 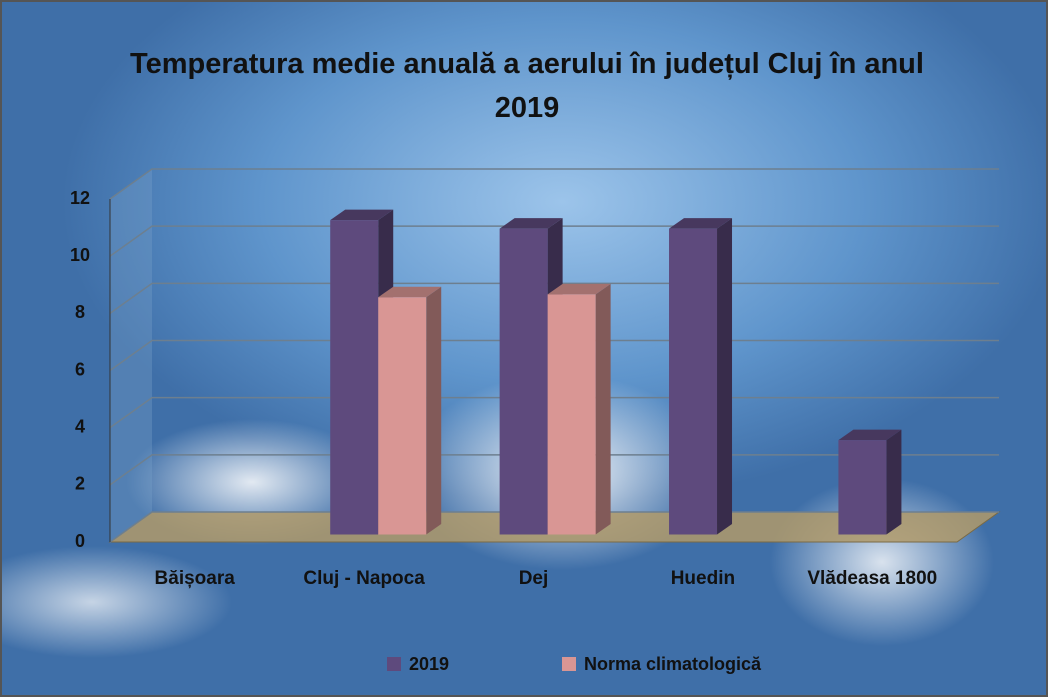 I want to click on x-tick-label: Vlădeasa 1800, so click(x=872, y=578).